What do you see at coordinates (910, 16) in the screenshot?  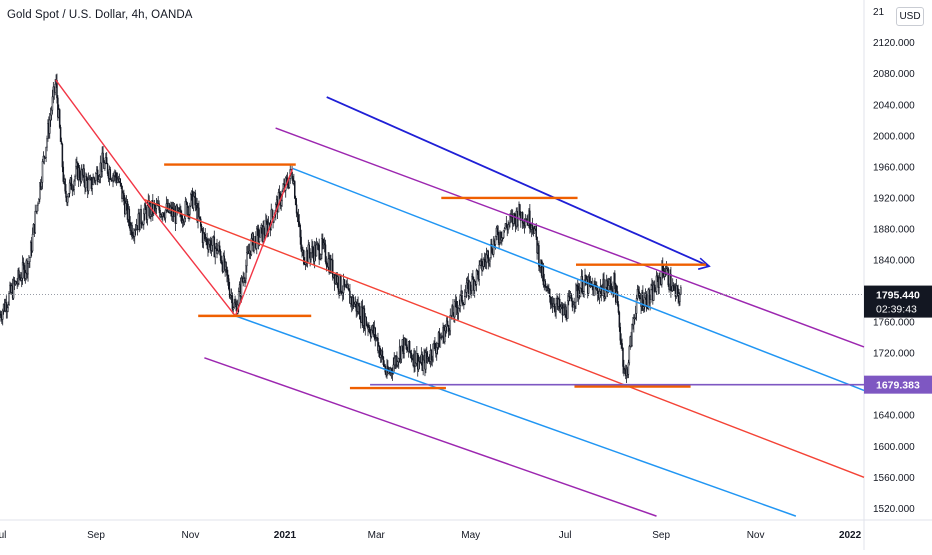 I see `currency-button: USD` at bounding box center [910, 16].